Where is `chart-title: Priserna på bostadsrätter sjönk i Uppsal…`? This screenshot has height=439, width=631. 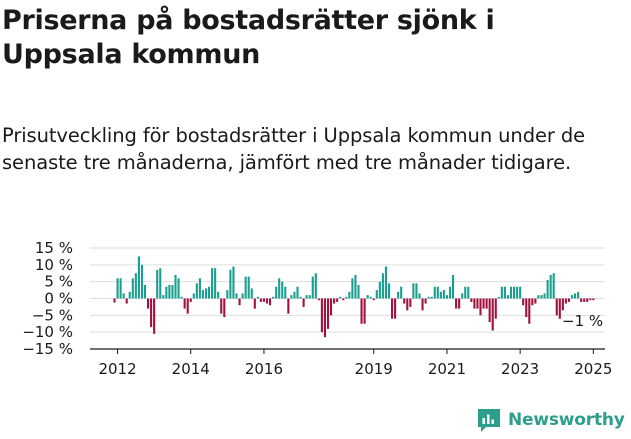
chart-title: Priserna på bostadsrätter sjönk i Uppsal… is located at coordinates (248, 37).